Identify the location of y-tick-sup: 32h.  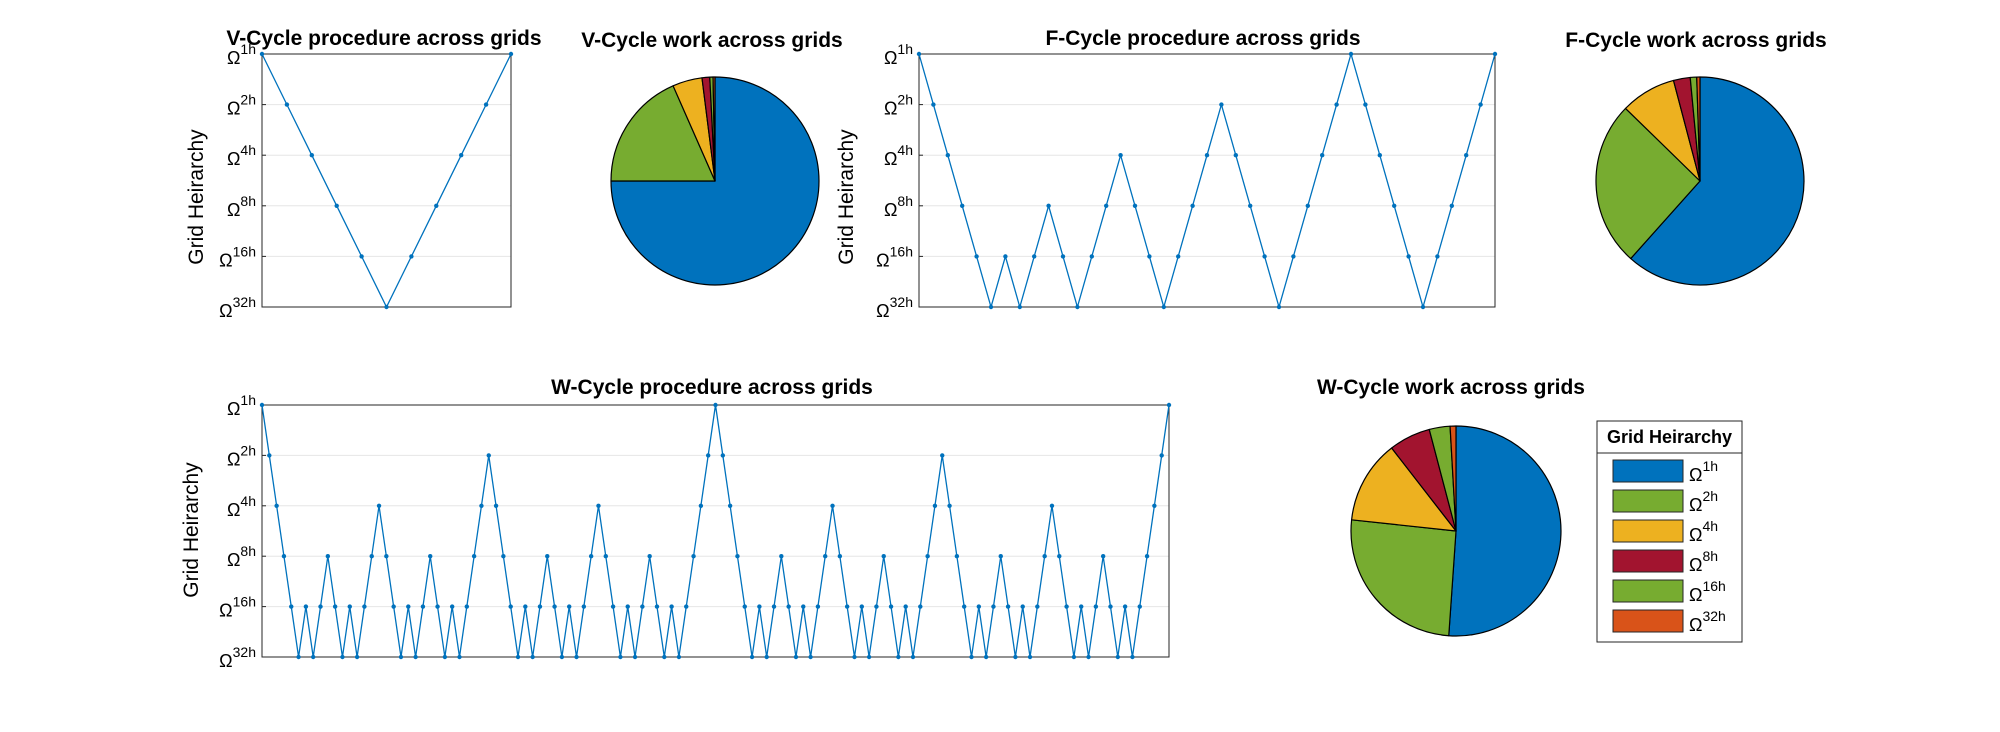
(244, 652).